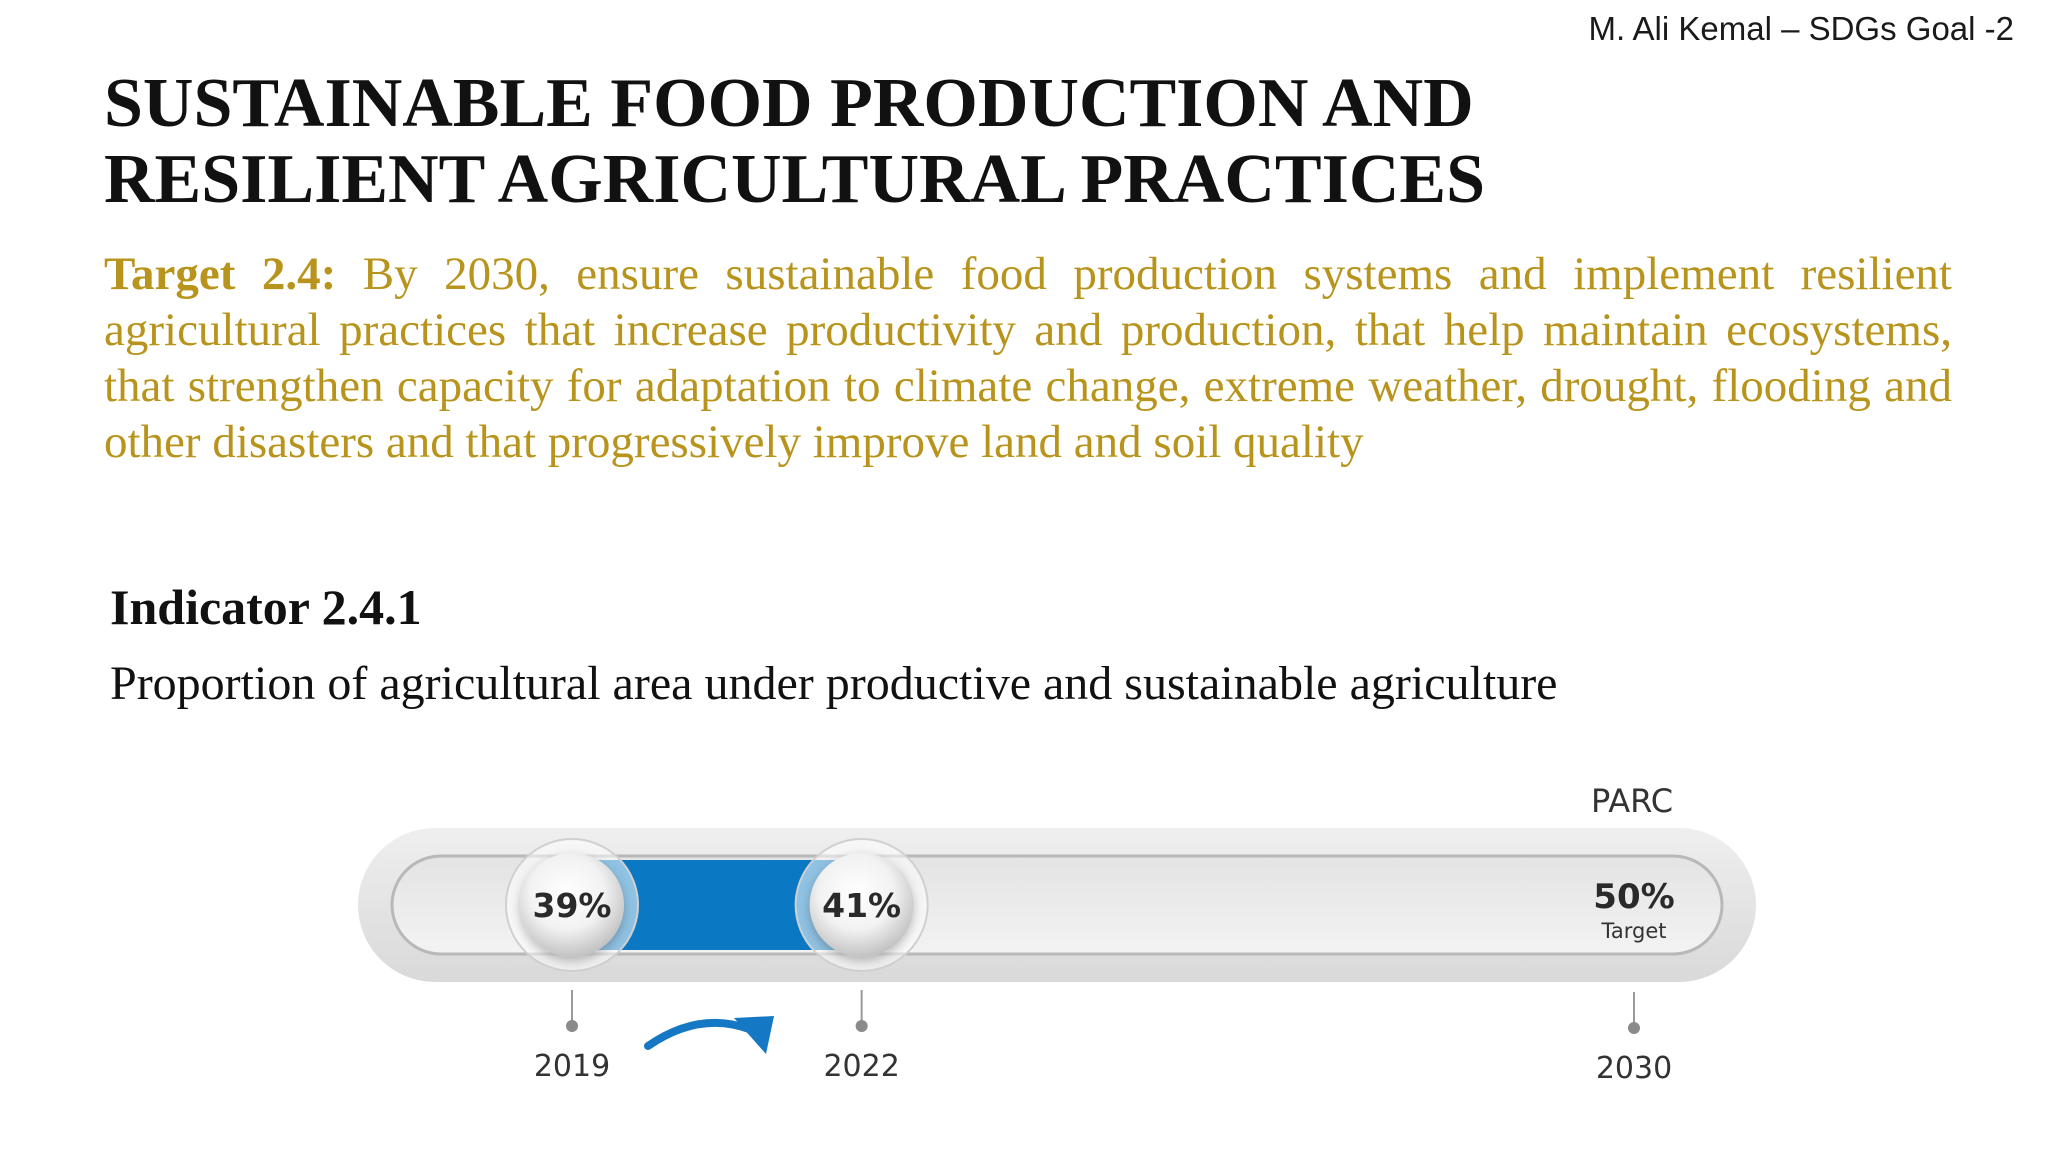  I want to click on year-2022: 2022, so click(861, 1066).